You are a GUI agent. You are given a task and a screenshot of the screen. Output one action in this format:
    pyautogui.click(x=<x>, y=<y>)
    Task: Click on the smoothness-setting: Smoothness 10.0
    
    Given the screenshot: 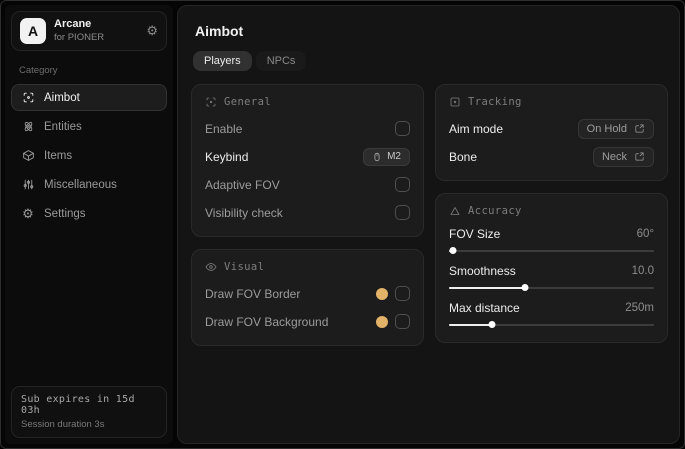 What is the action you would take?
    pyautogui.click(x=551, y=278)
    